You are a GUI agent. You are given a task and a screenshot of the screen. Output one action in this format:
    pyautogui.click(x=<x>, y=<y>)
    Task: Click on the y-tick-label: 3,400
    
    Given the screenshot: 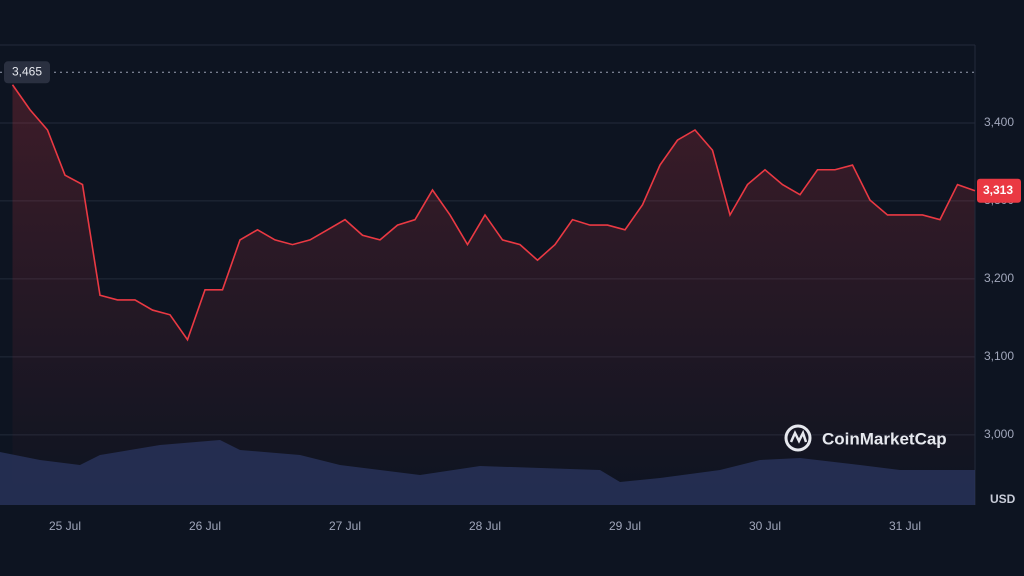 What is the action you would take?
    pyautogui.click(x=999, y=122)
    